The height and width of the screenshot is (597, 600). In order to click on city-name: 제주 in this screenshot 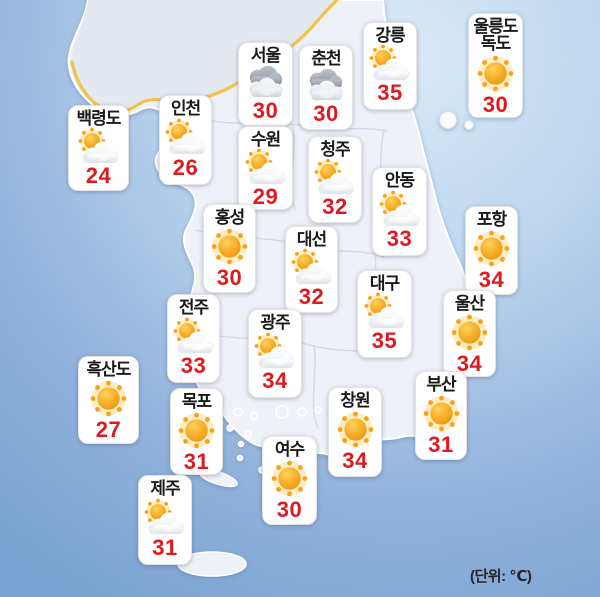, I will do `click(165, 488)`.